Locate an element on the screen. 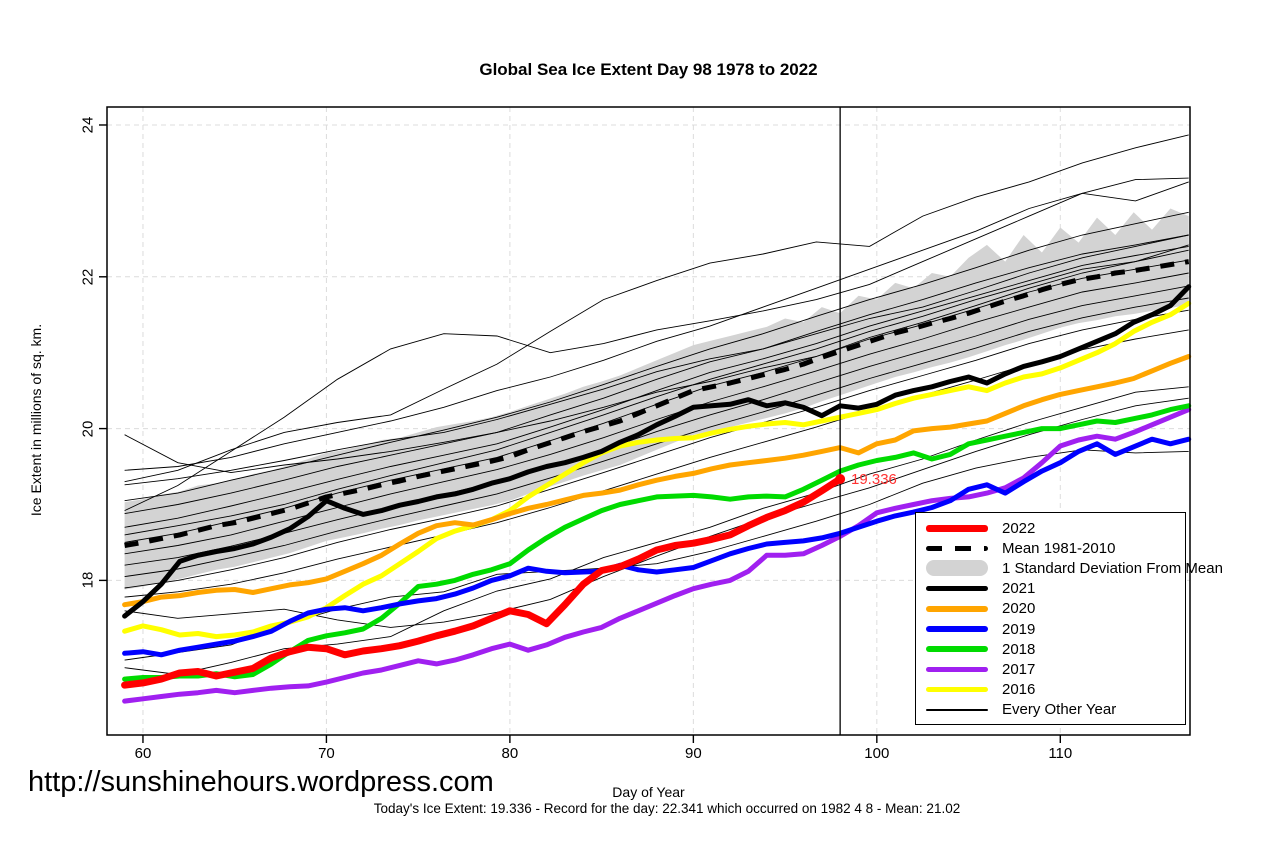 The height and width of the screenshot is (852, 1279). legend-item: 2020 is located at coordinates (1050, 609).